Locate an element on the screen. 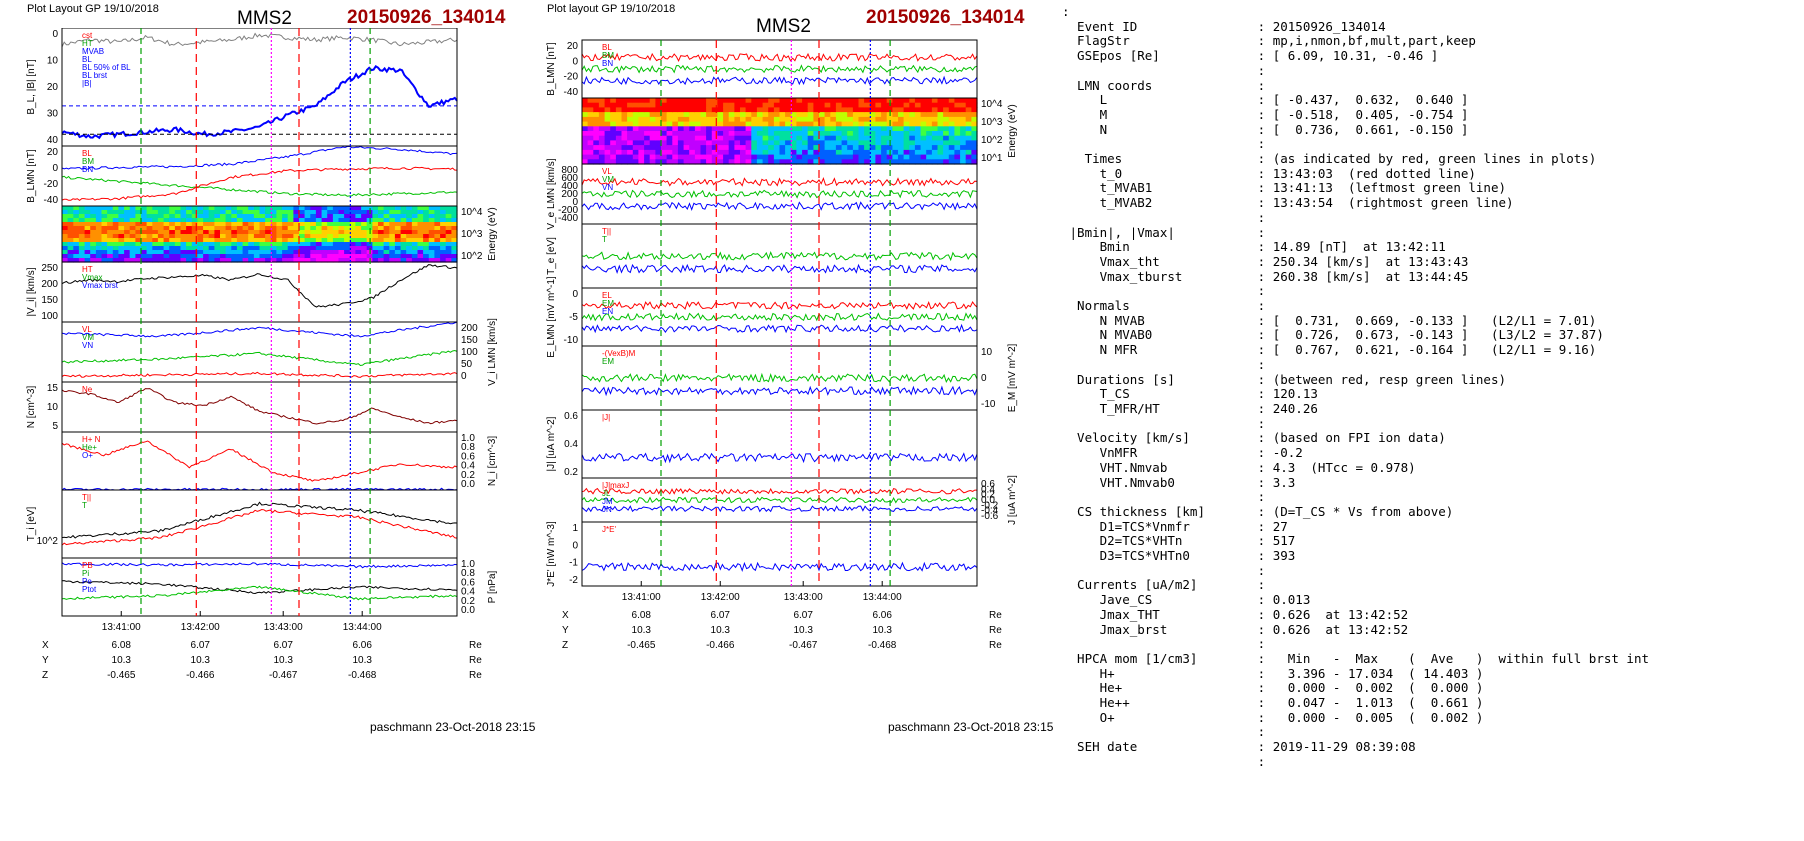 Image resolution: width=1804 pixels, height=841 pixels. y-tick-label: 100 is located at coordinates (469, 352).